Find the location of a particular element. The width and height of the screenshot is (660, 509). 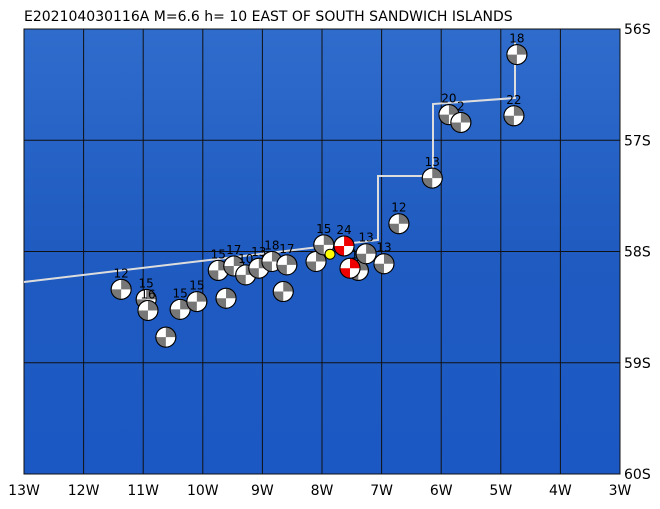

lat-label: 60S is located at coordinates (637, 475).